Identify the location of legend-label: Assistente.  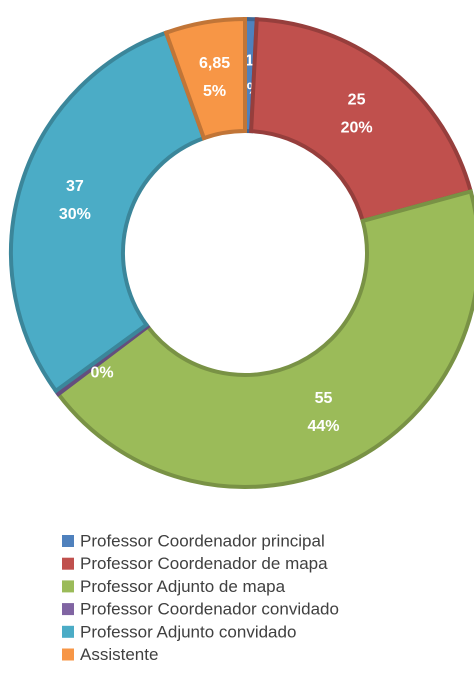
(119, 654).